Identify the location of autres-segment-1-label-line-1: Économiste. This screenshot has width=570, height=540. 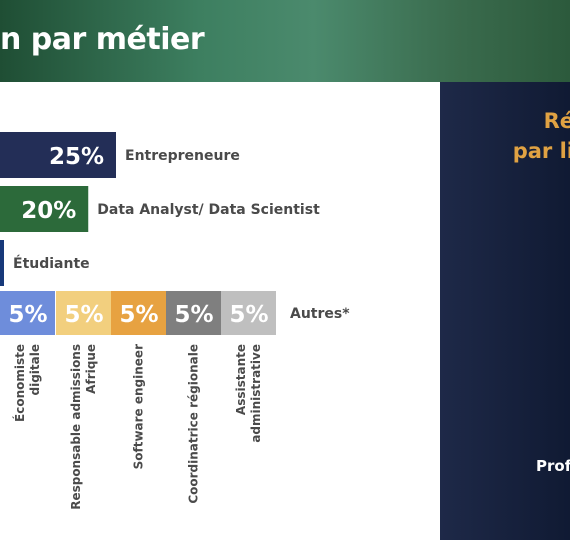
(19, 383).